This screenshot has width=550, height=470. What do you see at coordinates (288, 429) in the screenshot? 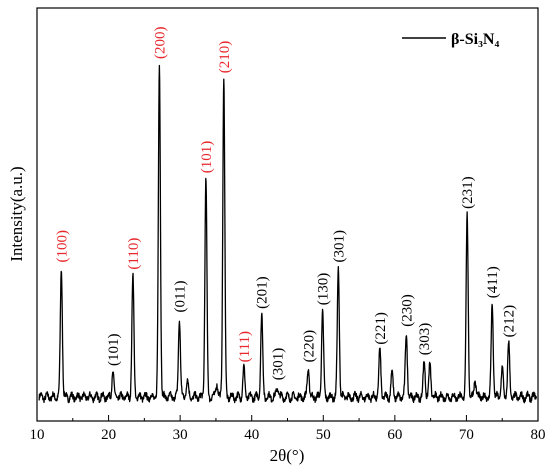
I see `x-axis-ticks: 10 20 30 40 50 60 70 80` at bounding box center [288, 429].